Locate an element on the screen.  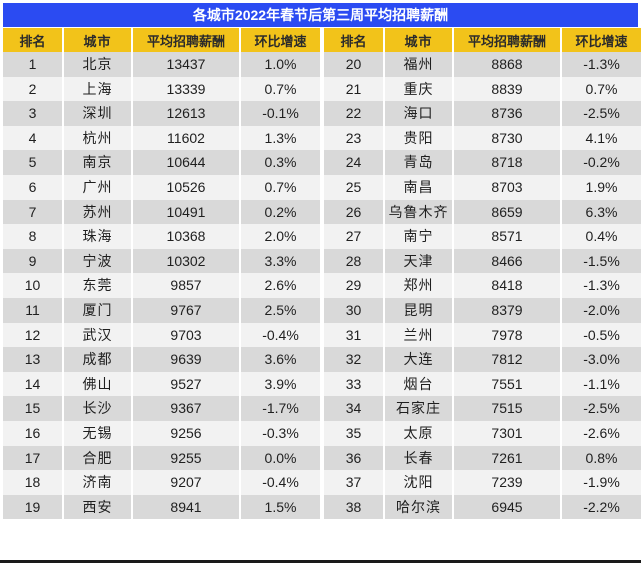
table-row: 18 济南 9207 -0.4% 37 沈阳 7239 -1.9% is located at coordinates (322, 482).